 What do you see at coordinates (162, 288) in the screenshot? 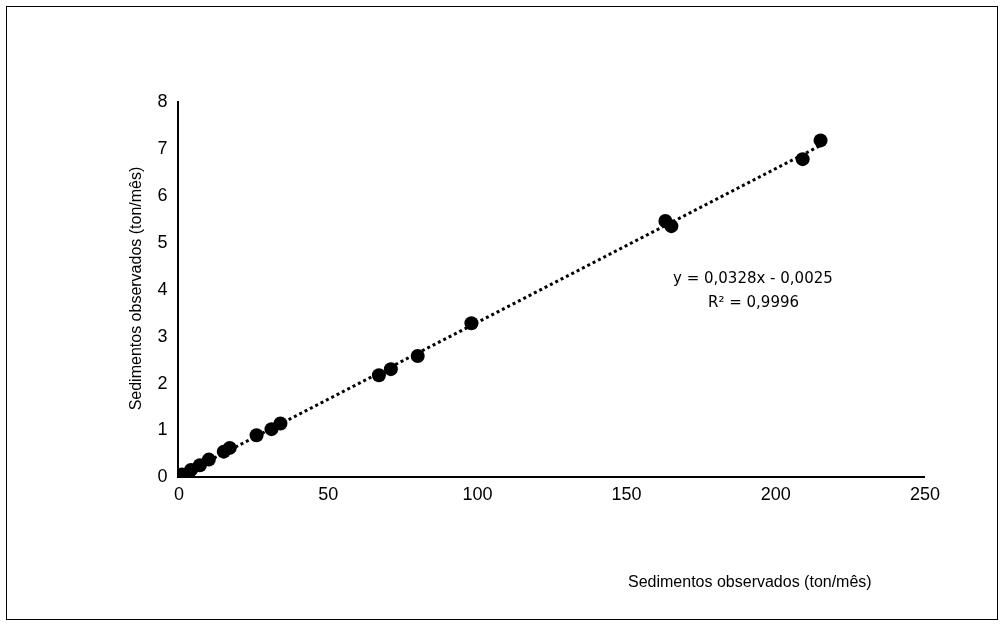
I see `y-tick-label: 4` at bounding box center [162, 288].